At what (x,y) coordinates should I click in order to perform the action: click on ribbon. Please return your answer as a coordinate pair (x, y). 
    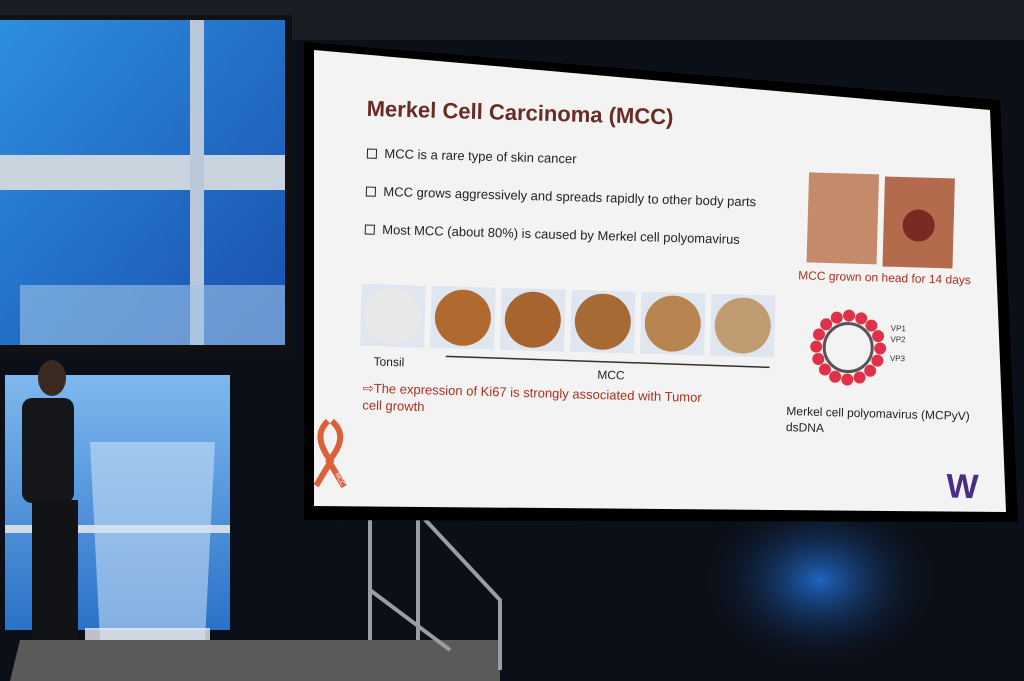
    Looking at the image, I should click on (330, 453).